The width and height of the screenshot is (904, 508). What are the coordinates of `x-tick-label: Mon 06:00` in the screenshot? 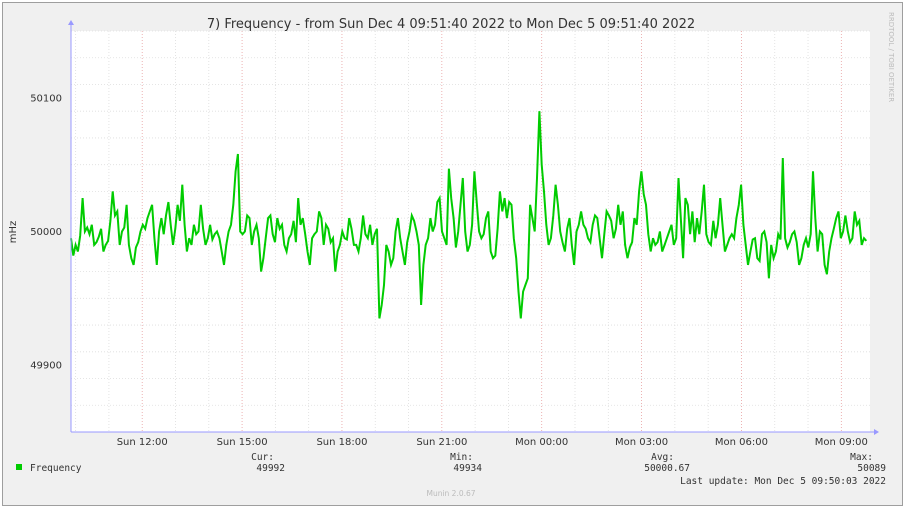 It's located at (741, 442).